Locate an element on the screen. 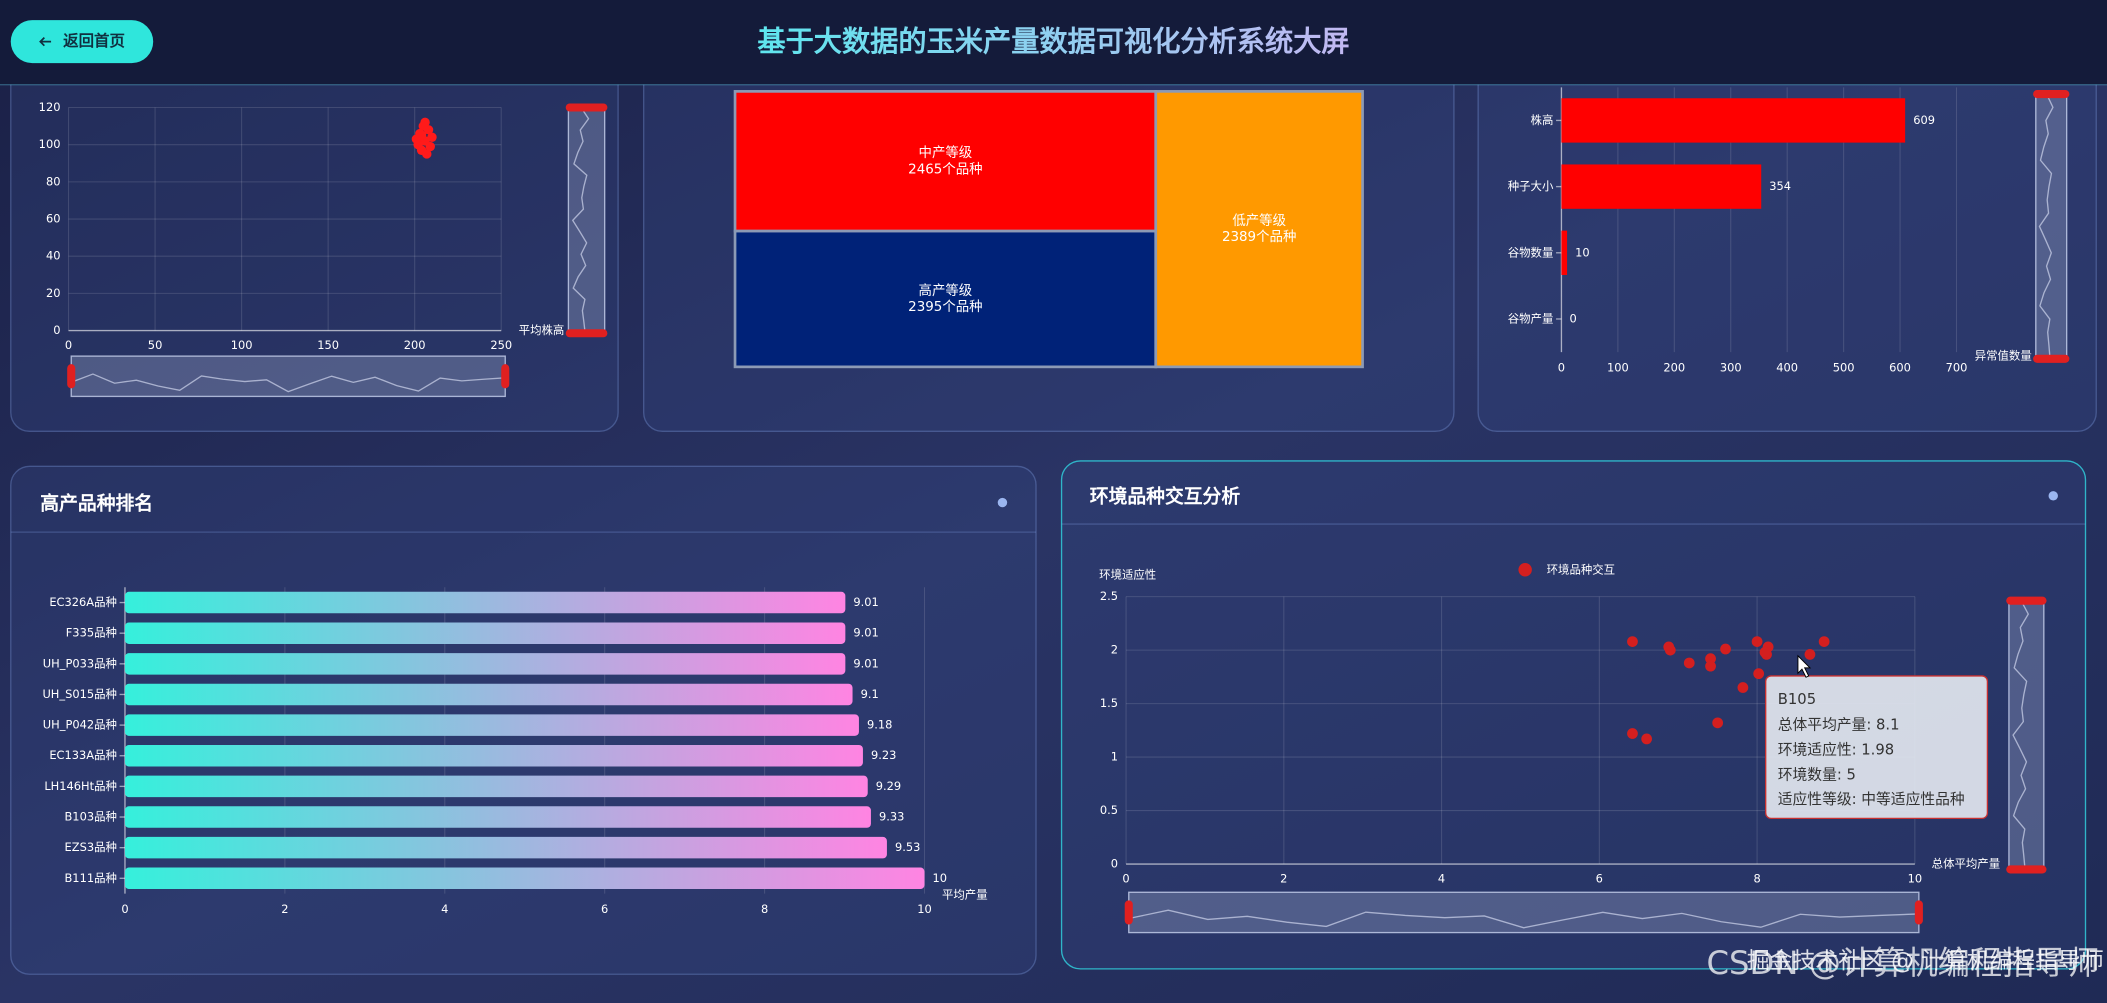 This screenshot has width=2107, height=1003. cursor is located at coordinates (1804, 666).